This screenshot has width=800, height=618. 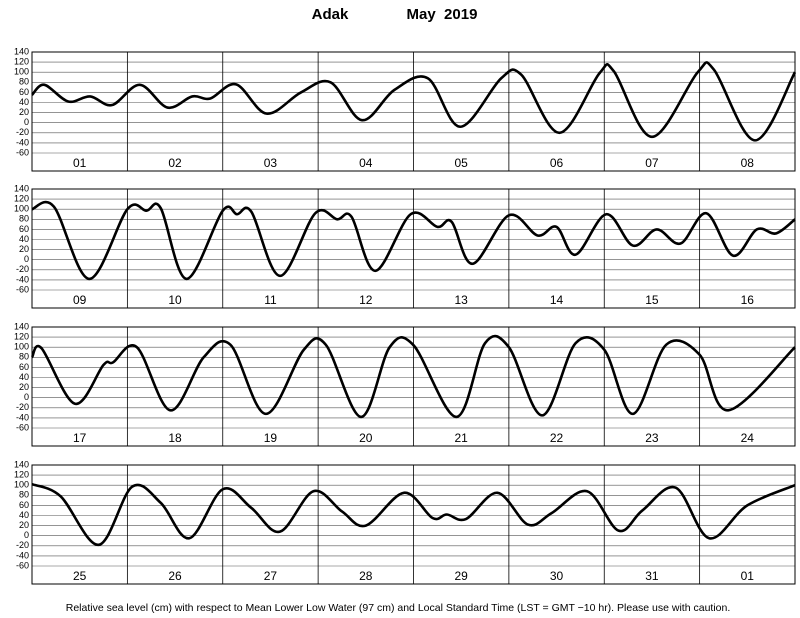 I want to click on day-label: 24, so click(x=748, y=438).